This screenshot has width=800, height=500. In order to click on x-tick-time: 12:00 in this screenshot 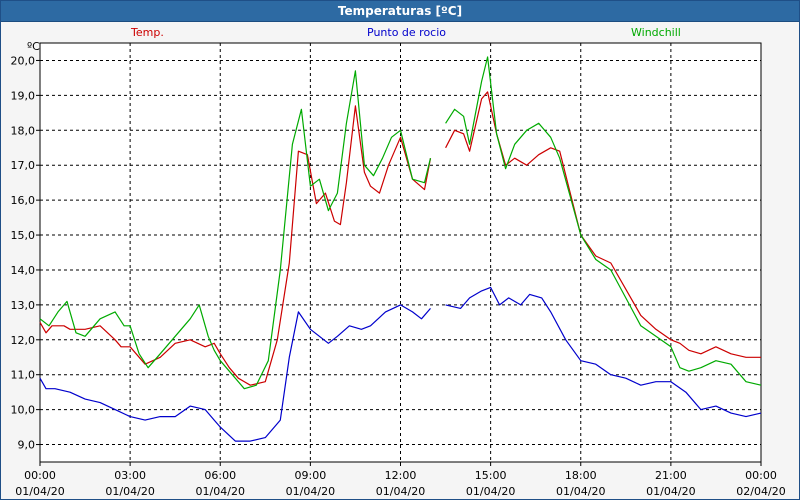, I will do `click(401, 475)`.